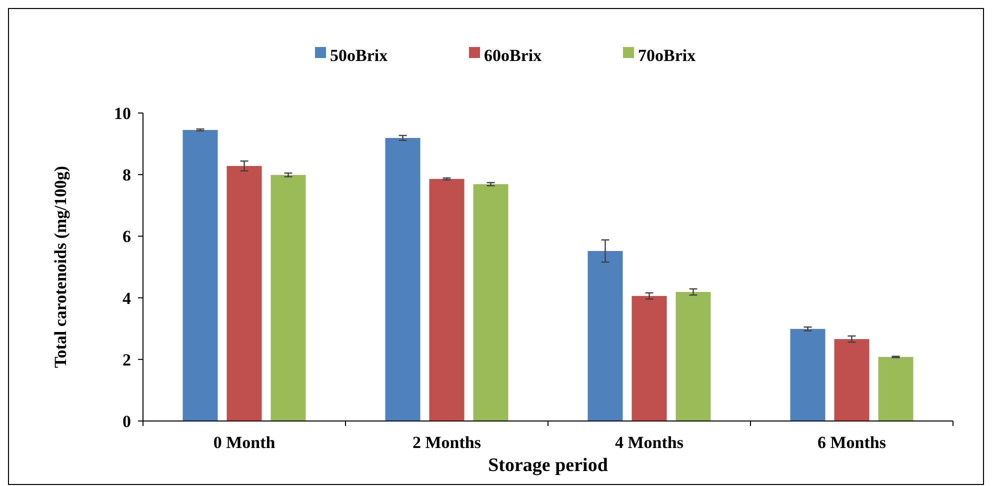 This screenshot has height=486, width=992. Describe the element at coordinates (649, 442) in the screenshot. I see `x-tick-label: 4 Months` at that location.